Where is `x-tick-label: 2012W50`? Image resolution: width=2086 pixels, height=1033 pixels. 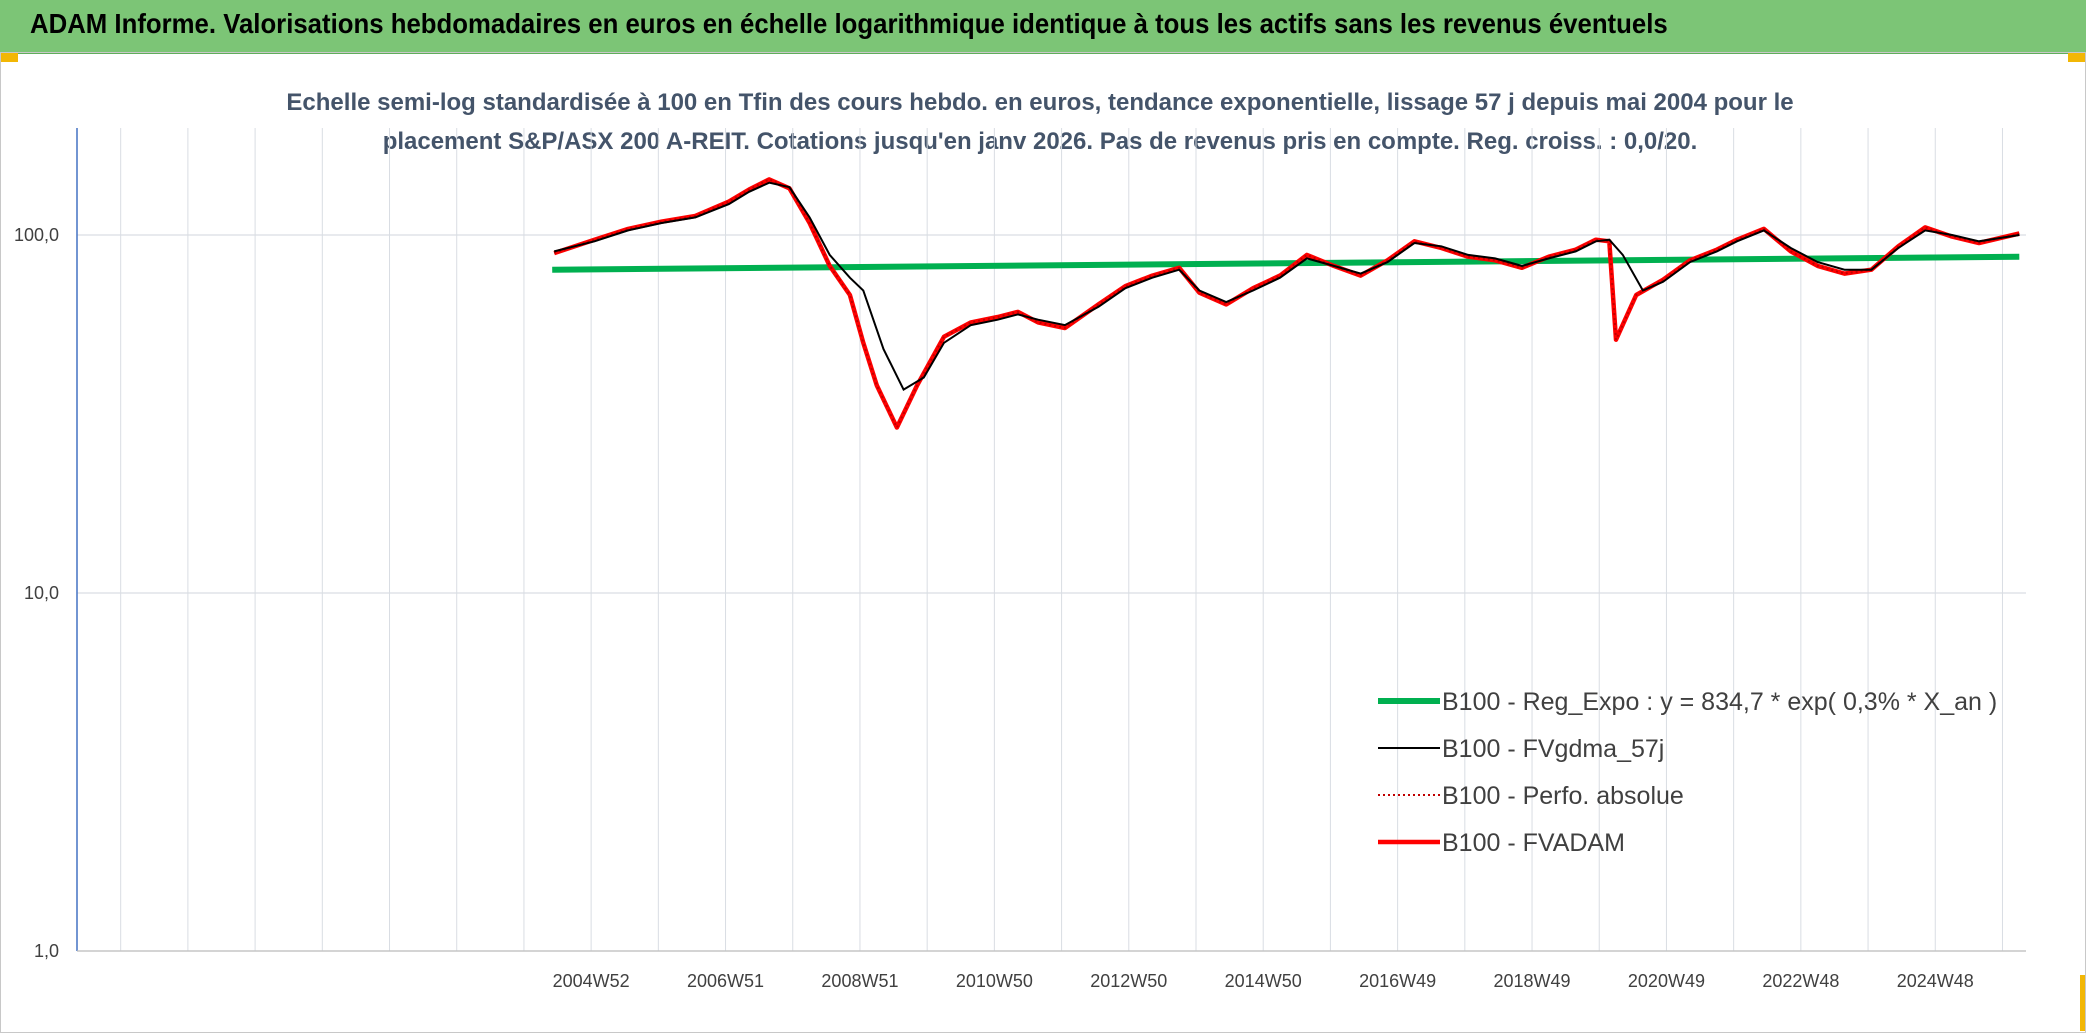
x-tick-label: 2012W50 is located at coordinates (1128, 981).